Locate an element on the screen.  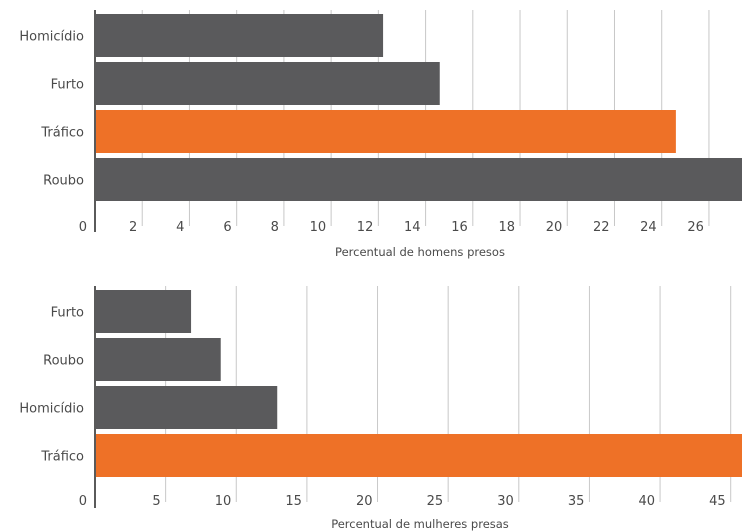
x-tick-label: 2 is located at coordinates (133, 227).